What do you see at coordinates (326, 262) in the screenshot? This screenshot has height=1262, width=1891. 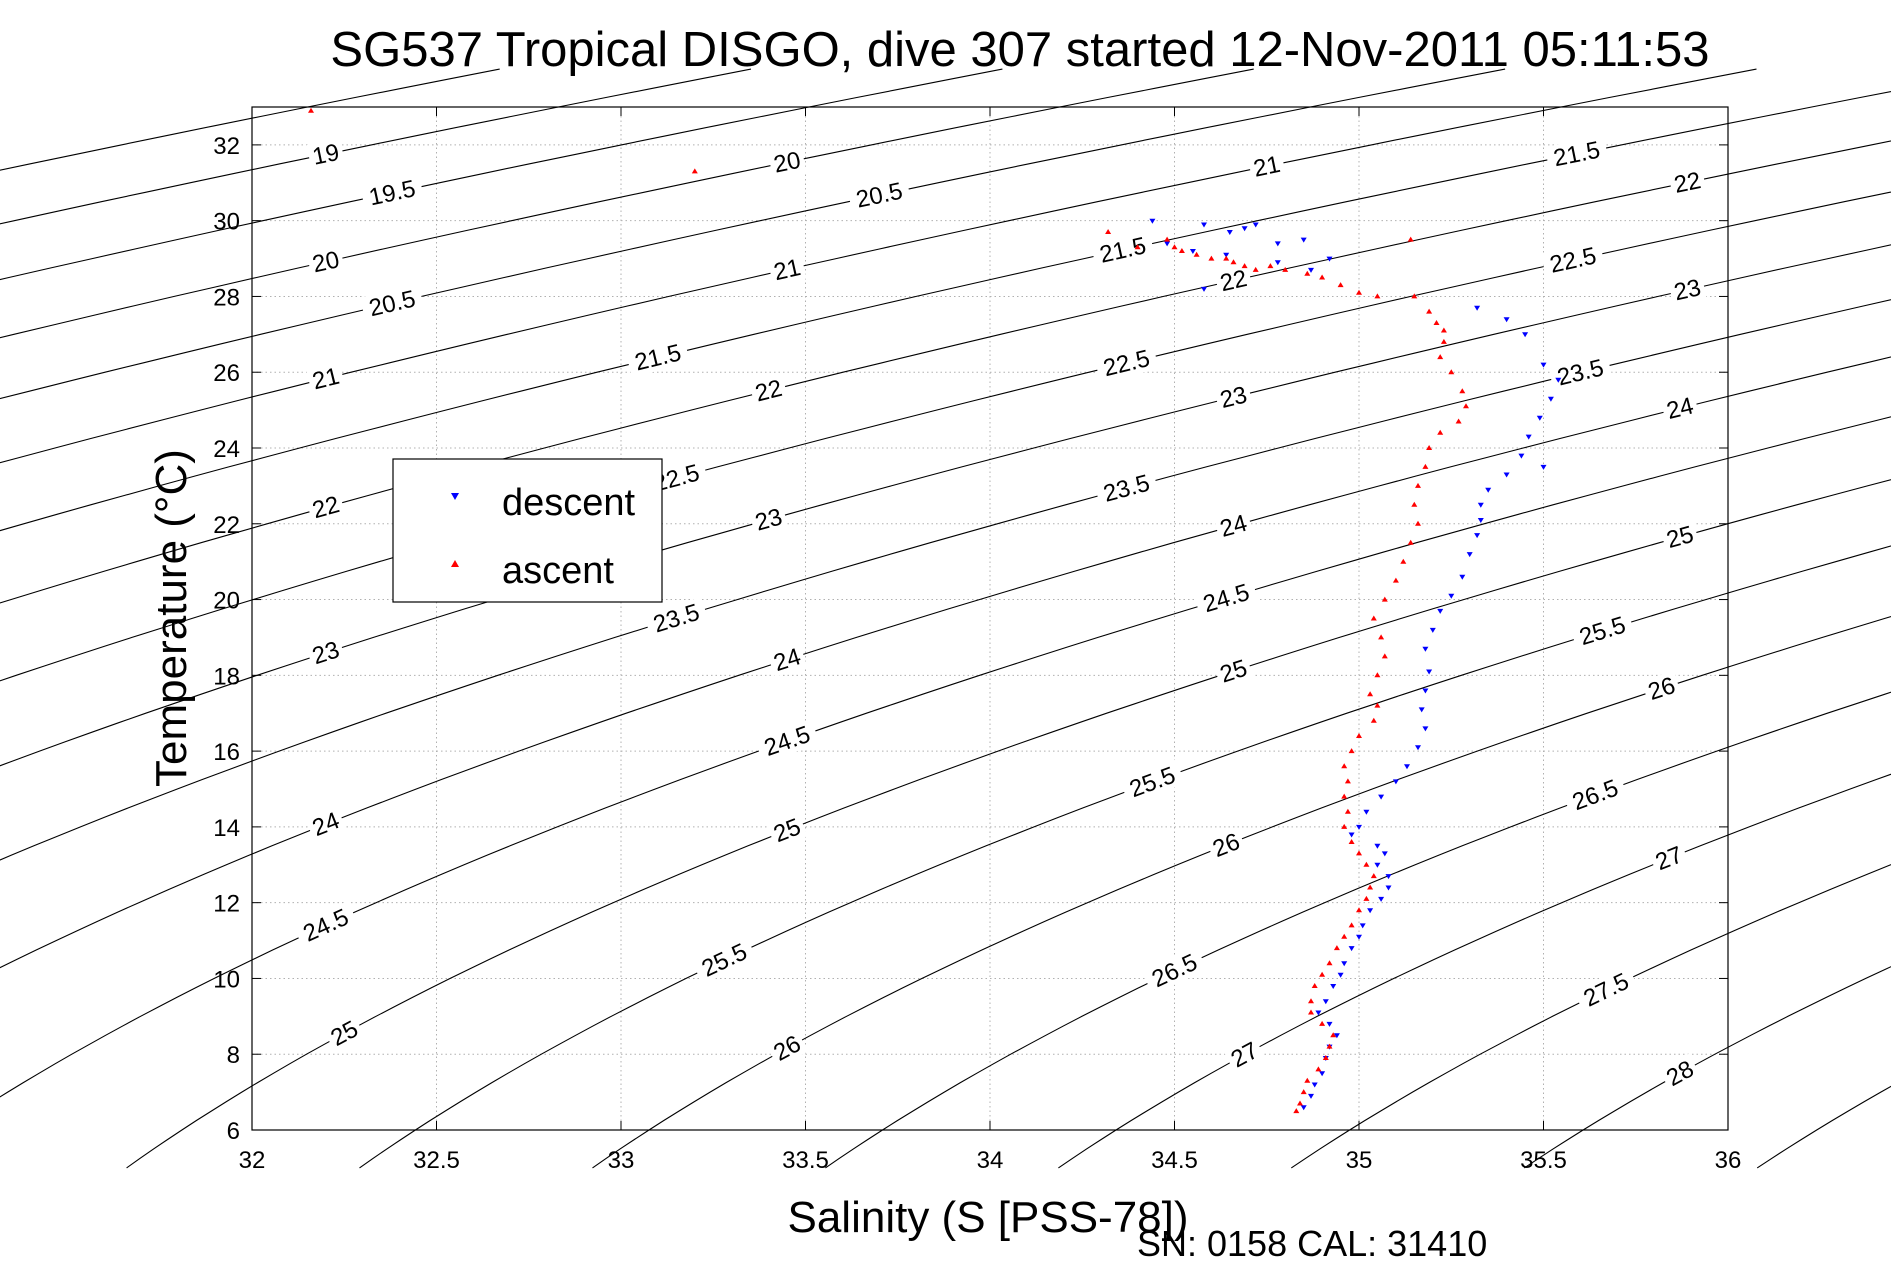 I see `isopycnal-label-text: 20` at bounding box center [326, 262].